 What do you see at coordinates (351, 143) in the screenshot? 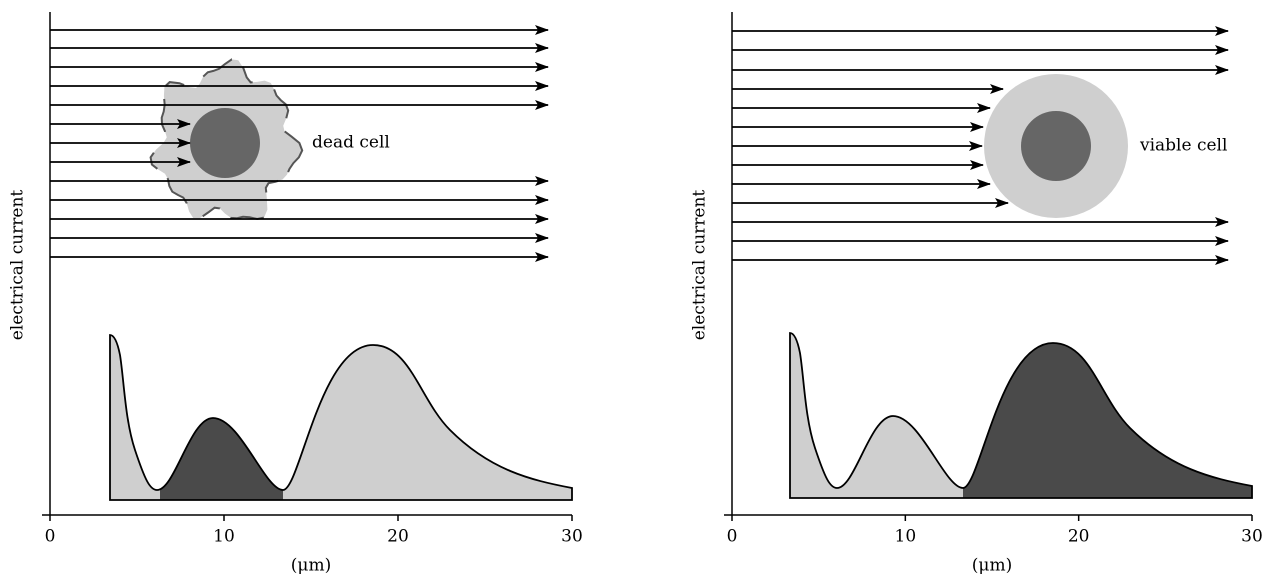
I see `cell-label: dead cell` at bounding box center [351, 143].